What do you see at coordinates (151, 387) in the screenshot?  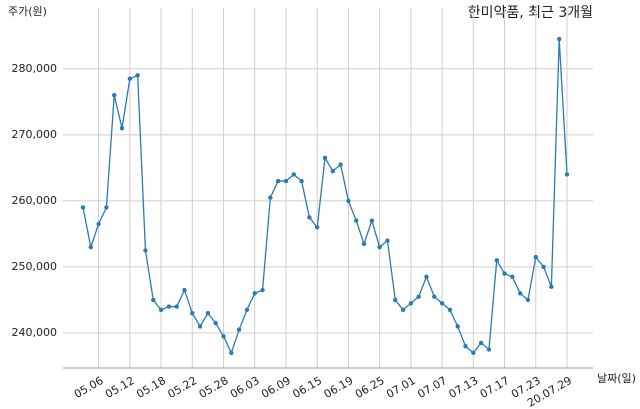 I see `x-tick-label: 05.18` at bounding box center [151, 387].